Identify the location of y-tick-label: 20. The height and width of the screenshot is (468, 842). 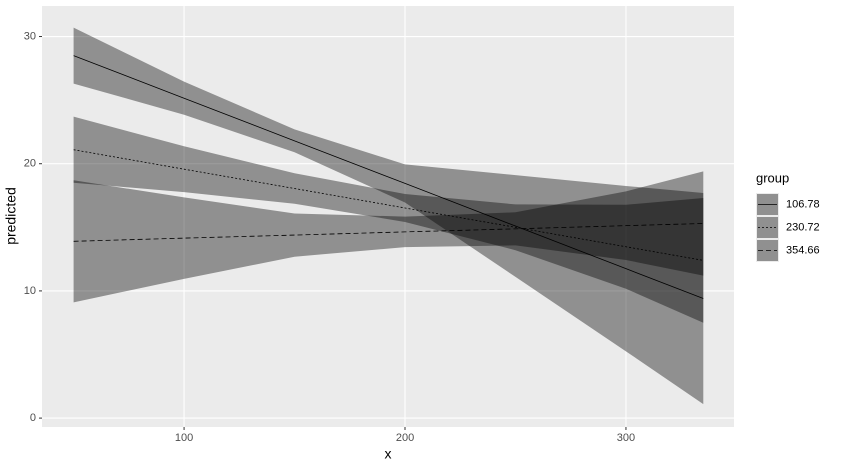
(30, 164).